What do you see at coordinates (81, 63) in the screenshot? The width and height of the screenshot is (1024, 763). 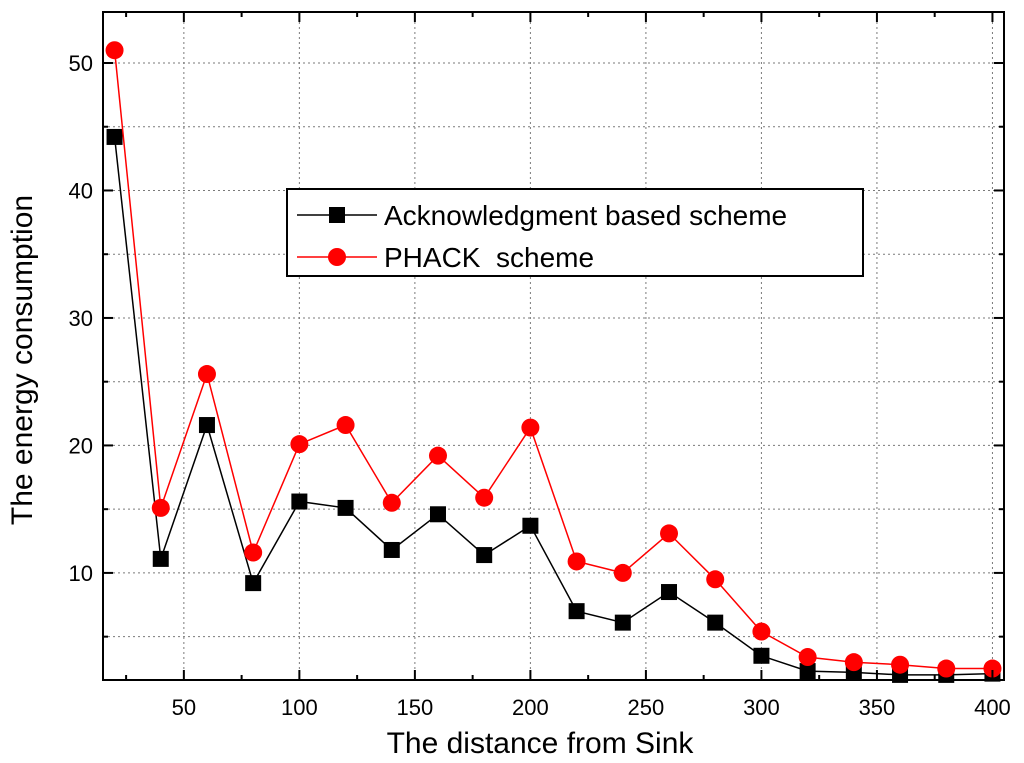 I see `y-tick-label: 50` at bounding box center [81, 63].